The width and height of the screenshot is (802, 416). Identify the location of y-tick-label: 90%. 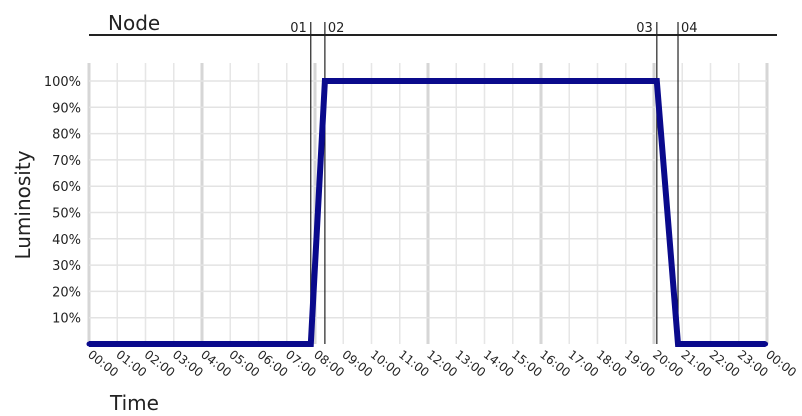
(66, 108).